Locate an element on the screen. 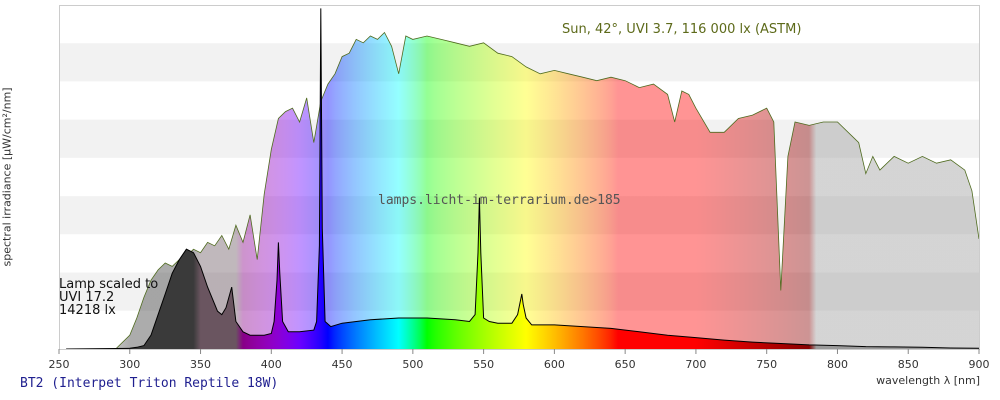 Image resolution: width=1000 pixels, height=400 pixels. lamp-note-line-2: UVI 17.2 is located at coordinates (87, 297).